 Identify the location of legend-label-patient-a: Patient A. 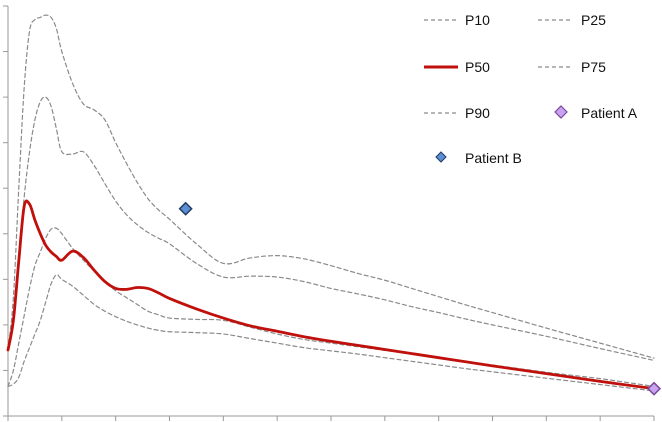
(609, 113).